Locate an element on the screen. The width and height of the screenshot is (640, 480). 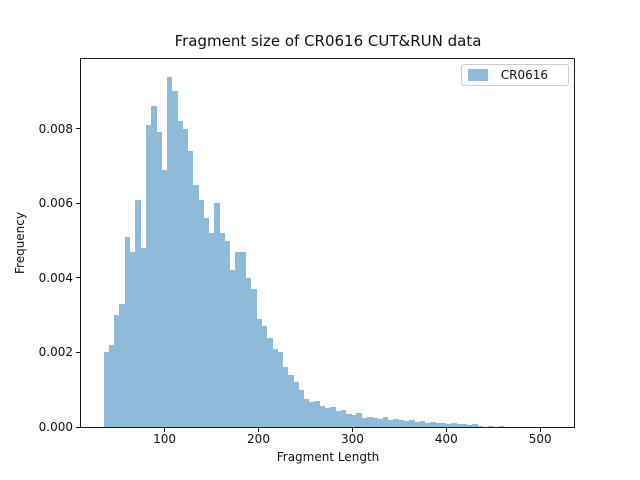
y-tick-label: 0.002 is located at coordinates (55, 352).